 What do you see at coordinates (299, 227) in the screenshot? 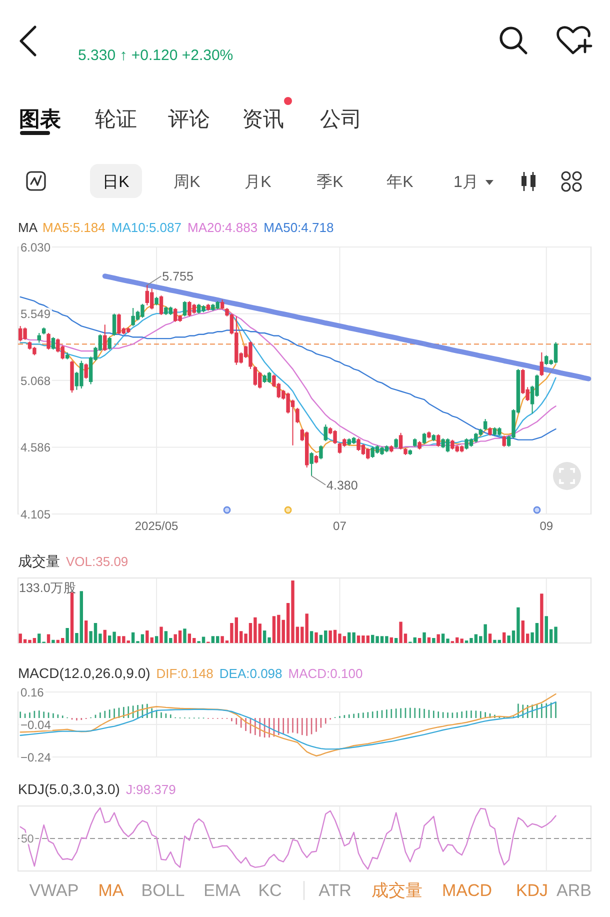
I see `text: MA50:4.718` at bounding box center [299, 227].